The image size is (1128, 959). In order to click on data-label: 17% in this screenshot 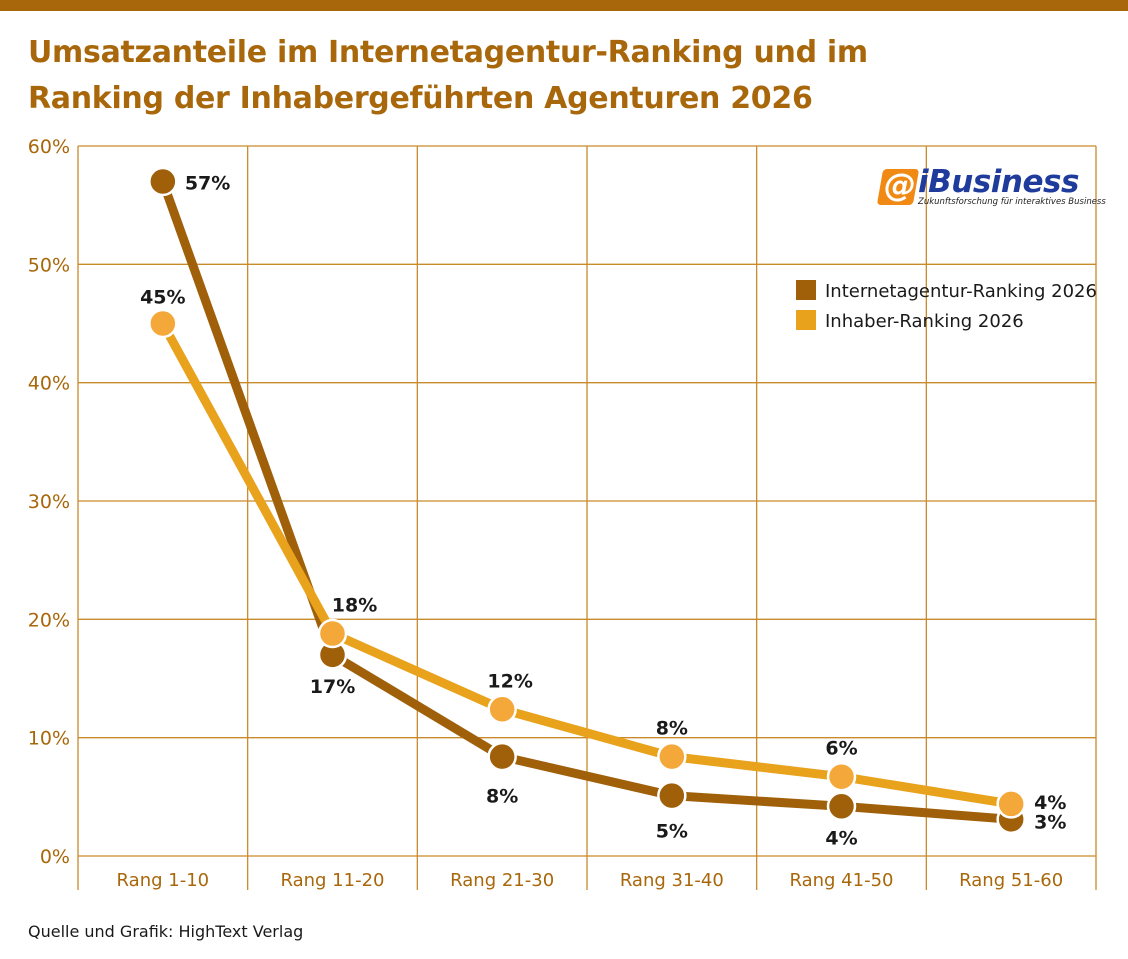, I will do `click(332, 687)`.